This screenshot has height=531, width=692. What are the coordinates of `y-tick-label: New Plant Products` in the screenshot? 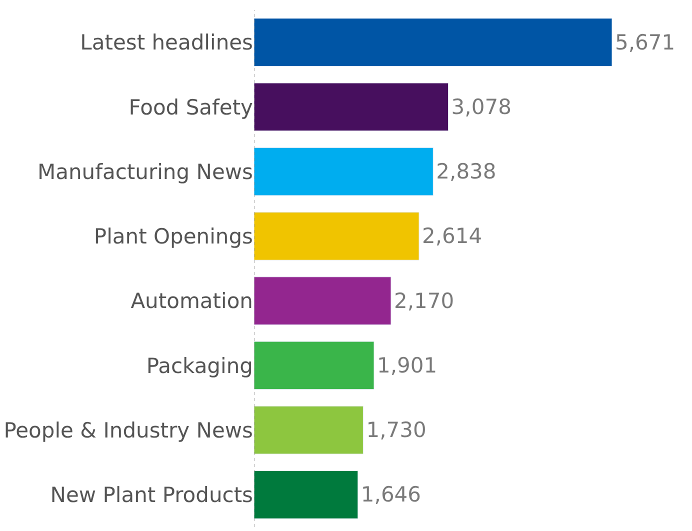 It's located at (151, 495).